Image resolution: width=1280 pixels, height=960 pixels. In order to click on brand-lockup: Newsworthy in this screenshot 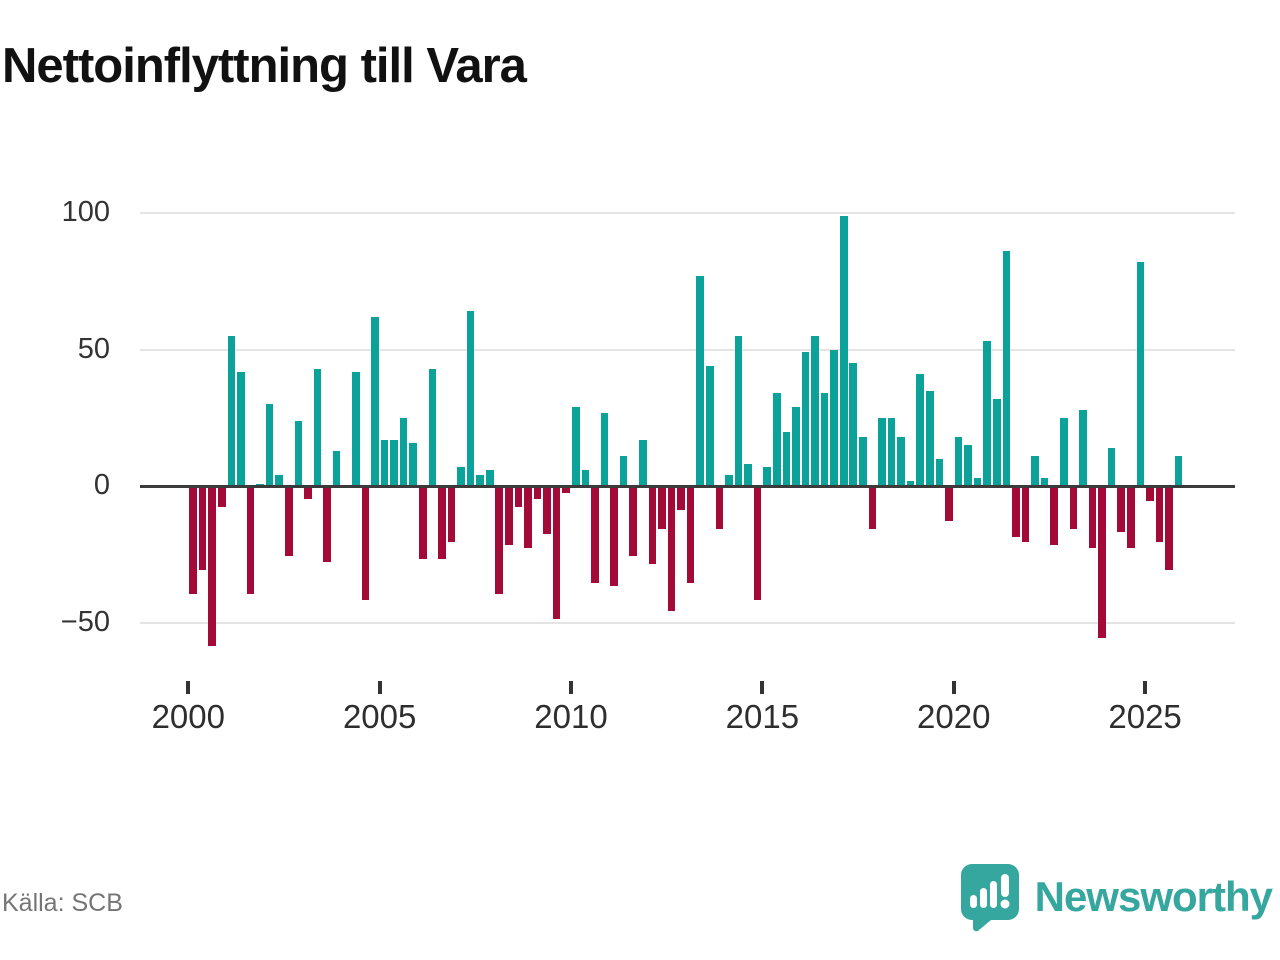, I will do `click(1116, 897)`.